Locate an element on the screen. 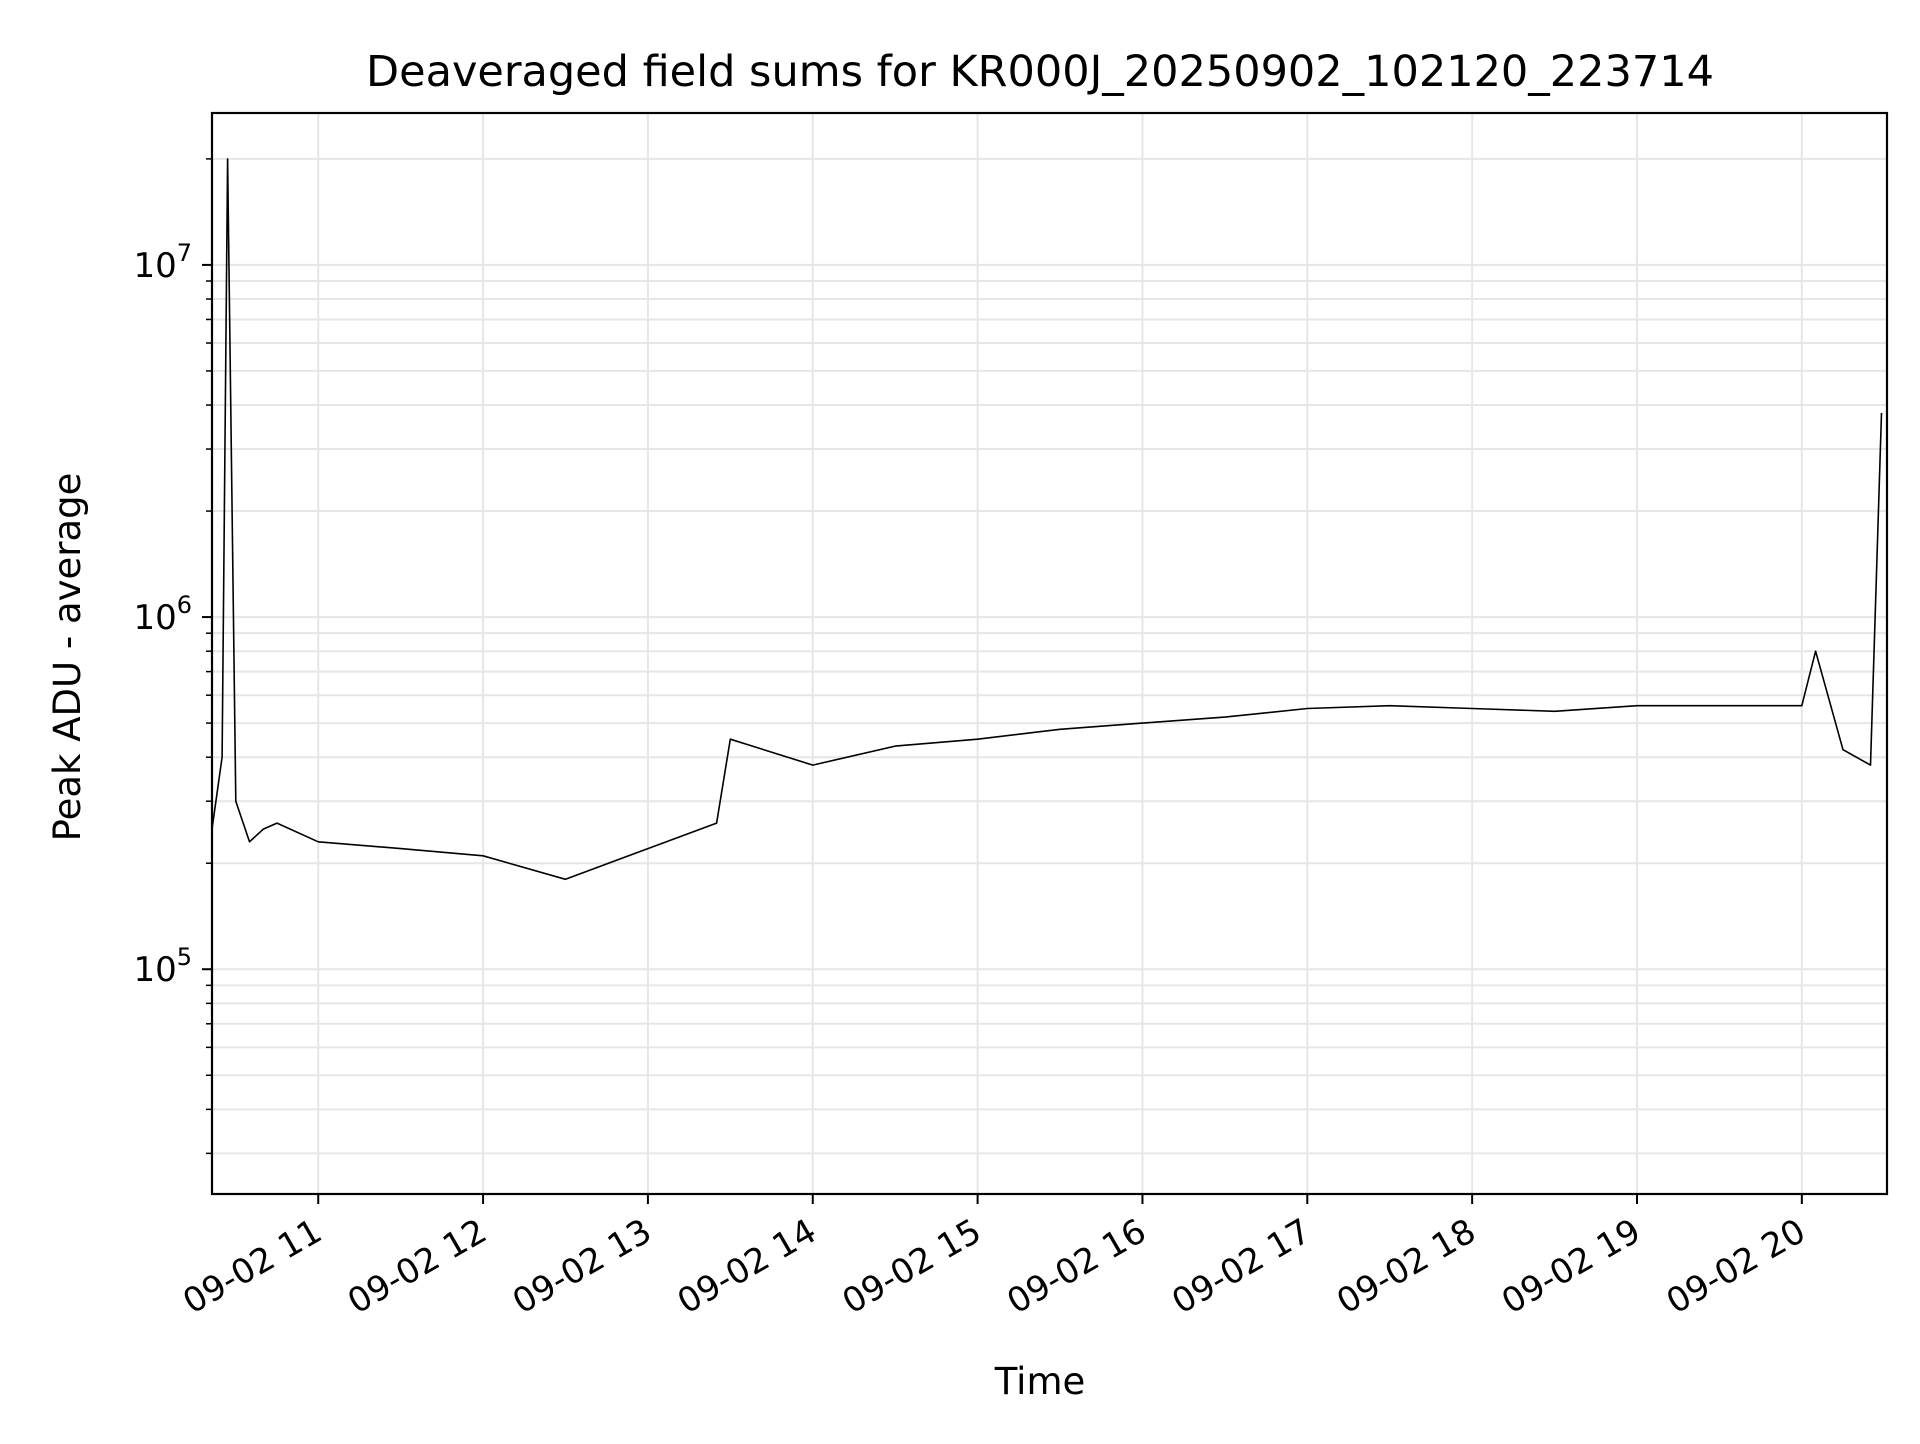 This screenshot has width=1920, height=1444. x-axis-label: Time is located at coordinates (1040, 1381).